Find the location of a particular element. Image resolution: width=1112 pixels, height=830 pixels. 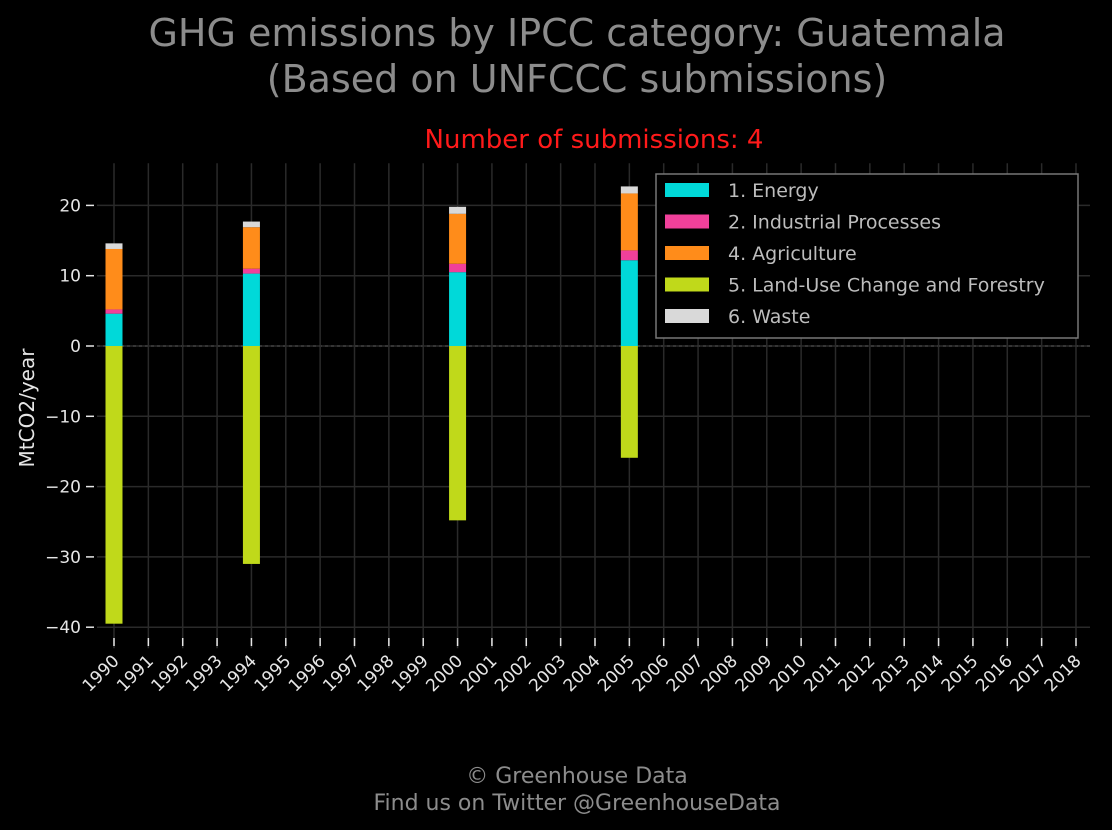

y-tick-label: 20 is located at coordinates (70, 206).